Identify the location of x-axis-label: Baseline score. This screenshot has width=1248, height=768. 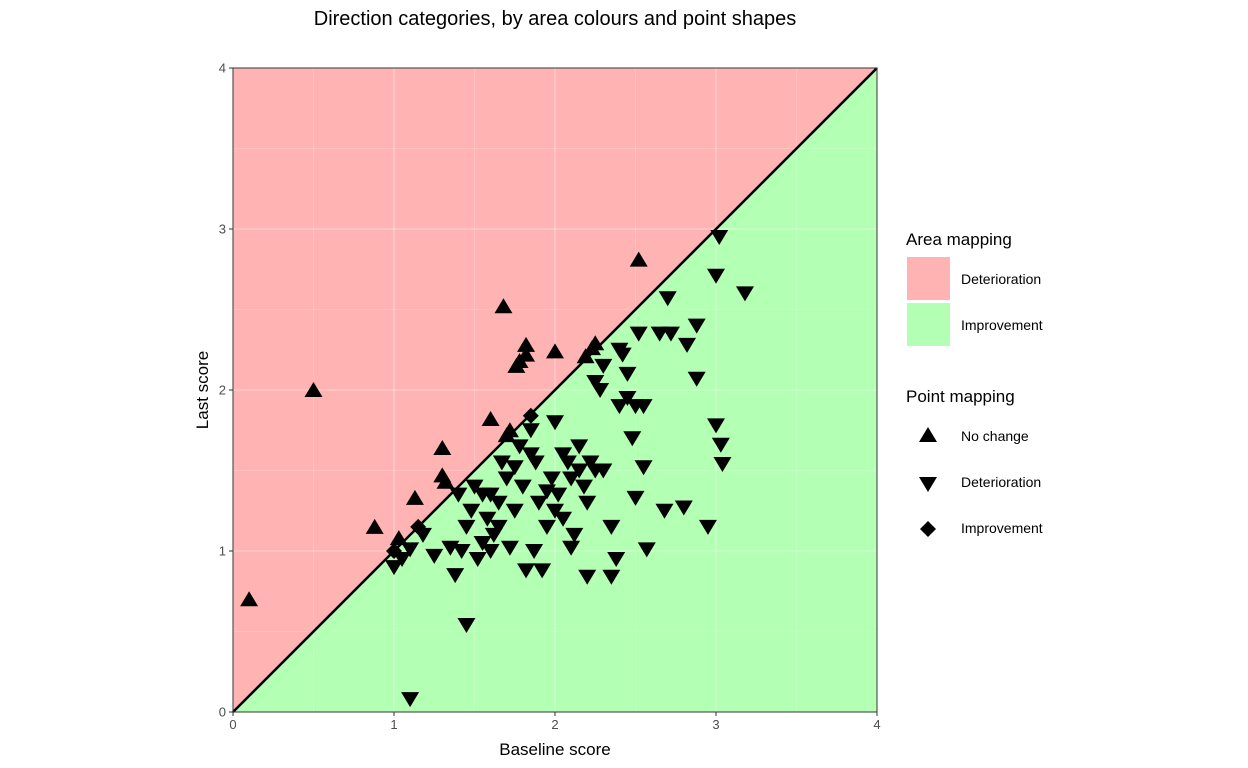
(555, 749).